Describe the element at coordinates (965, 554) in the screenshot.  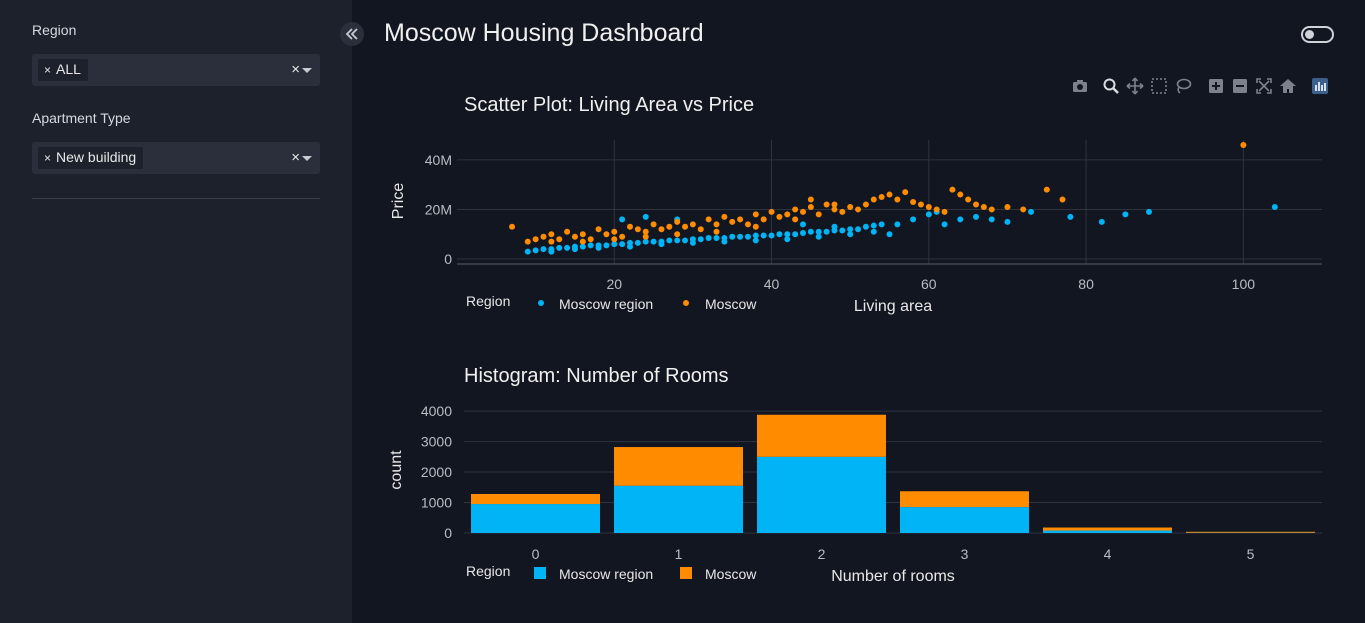
I see `x-tick-label: 3` at that location.